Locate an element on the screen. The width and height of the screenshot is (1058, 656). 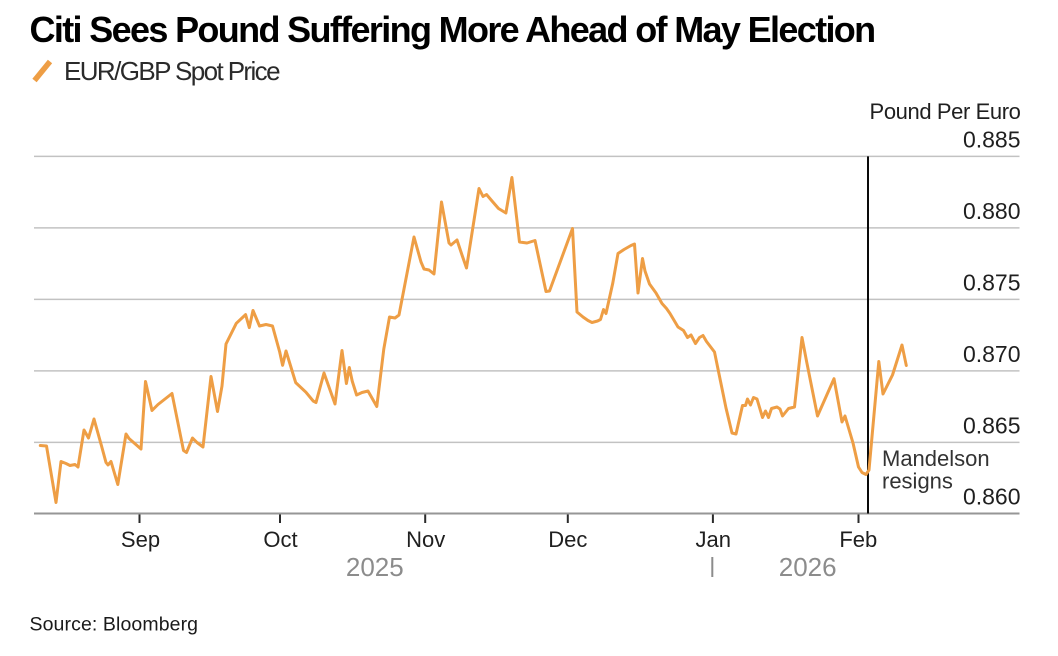
svg-text: 0.880 is located at coordinates (992, 211).